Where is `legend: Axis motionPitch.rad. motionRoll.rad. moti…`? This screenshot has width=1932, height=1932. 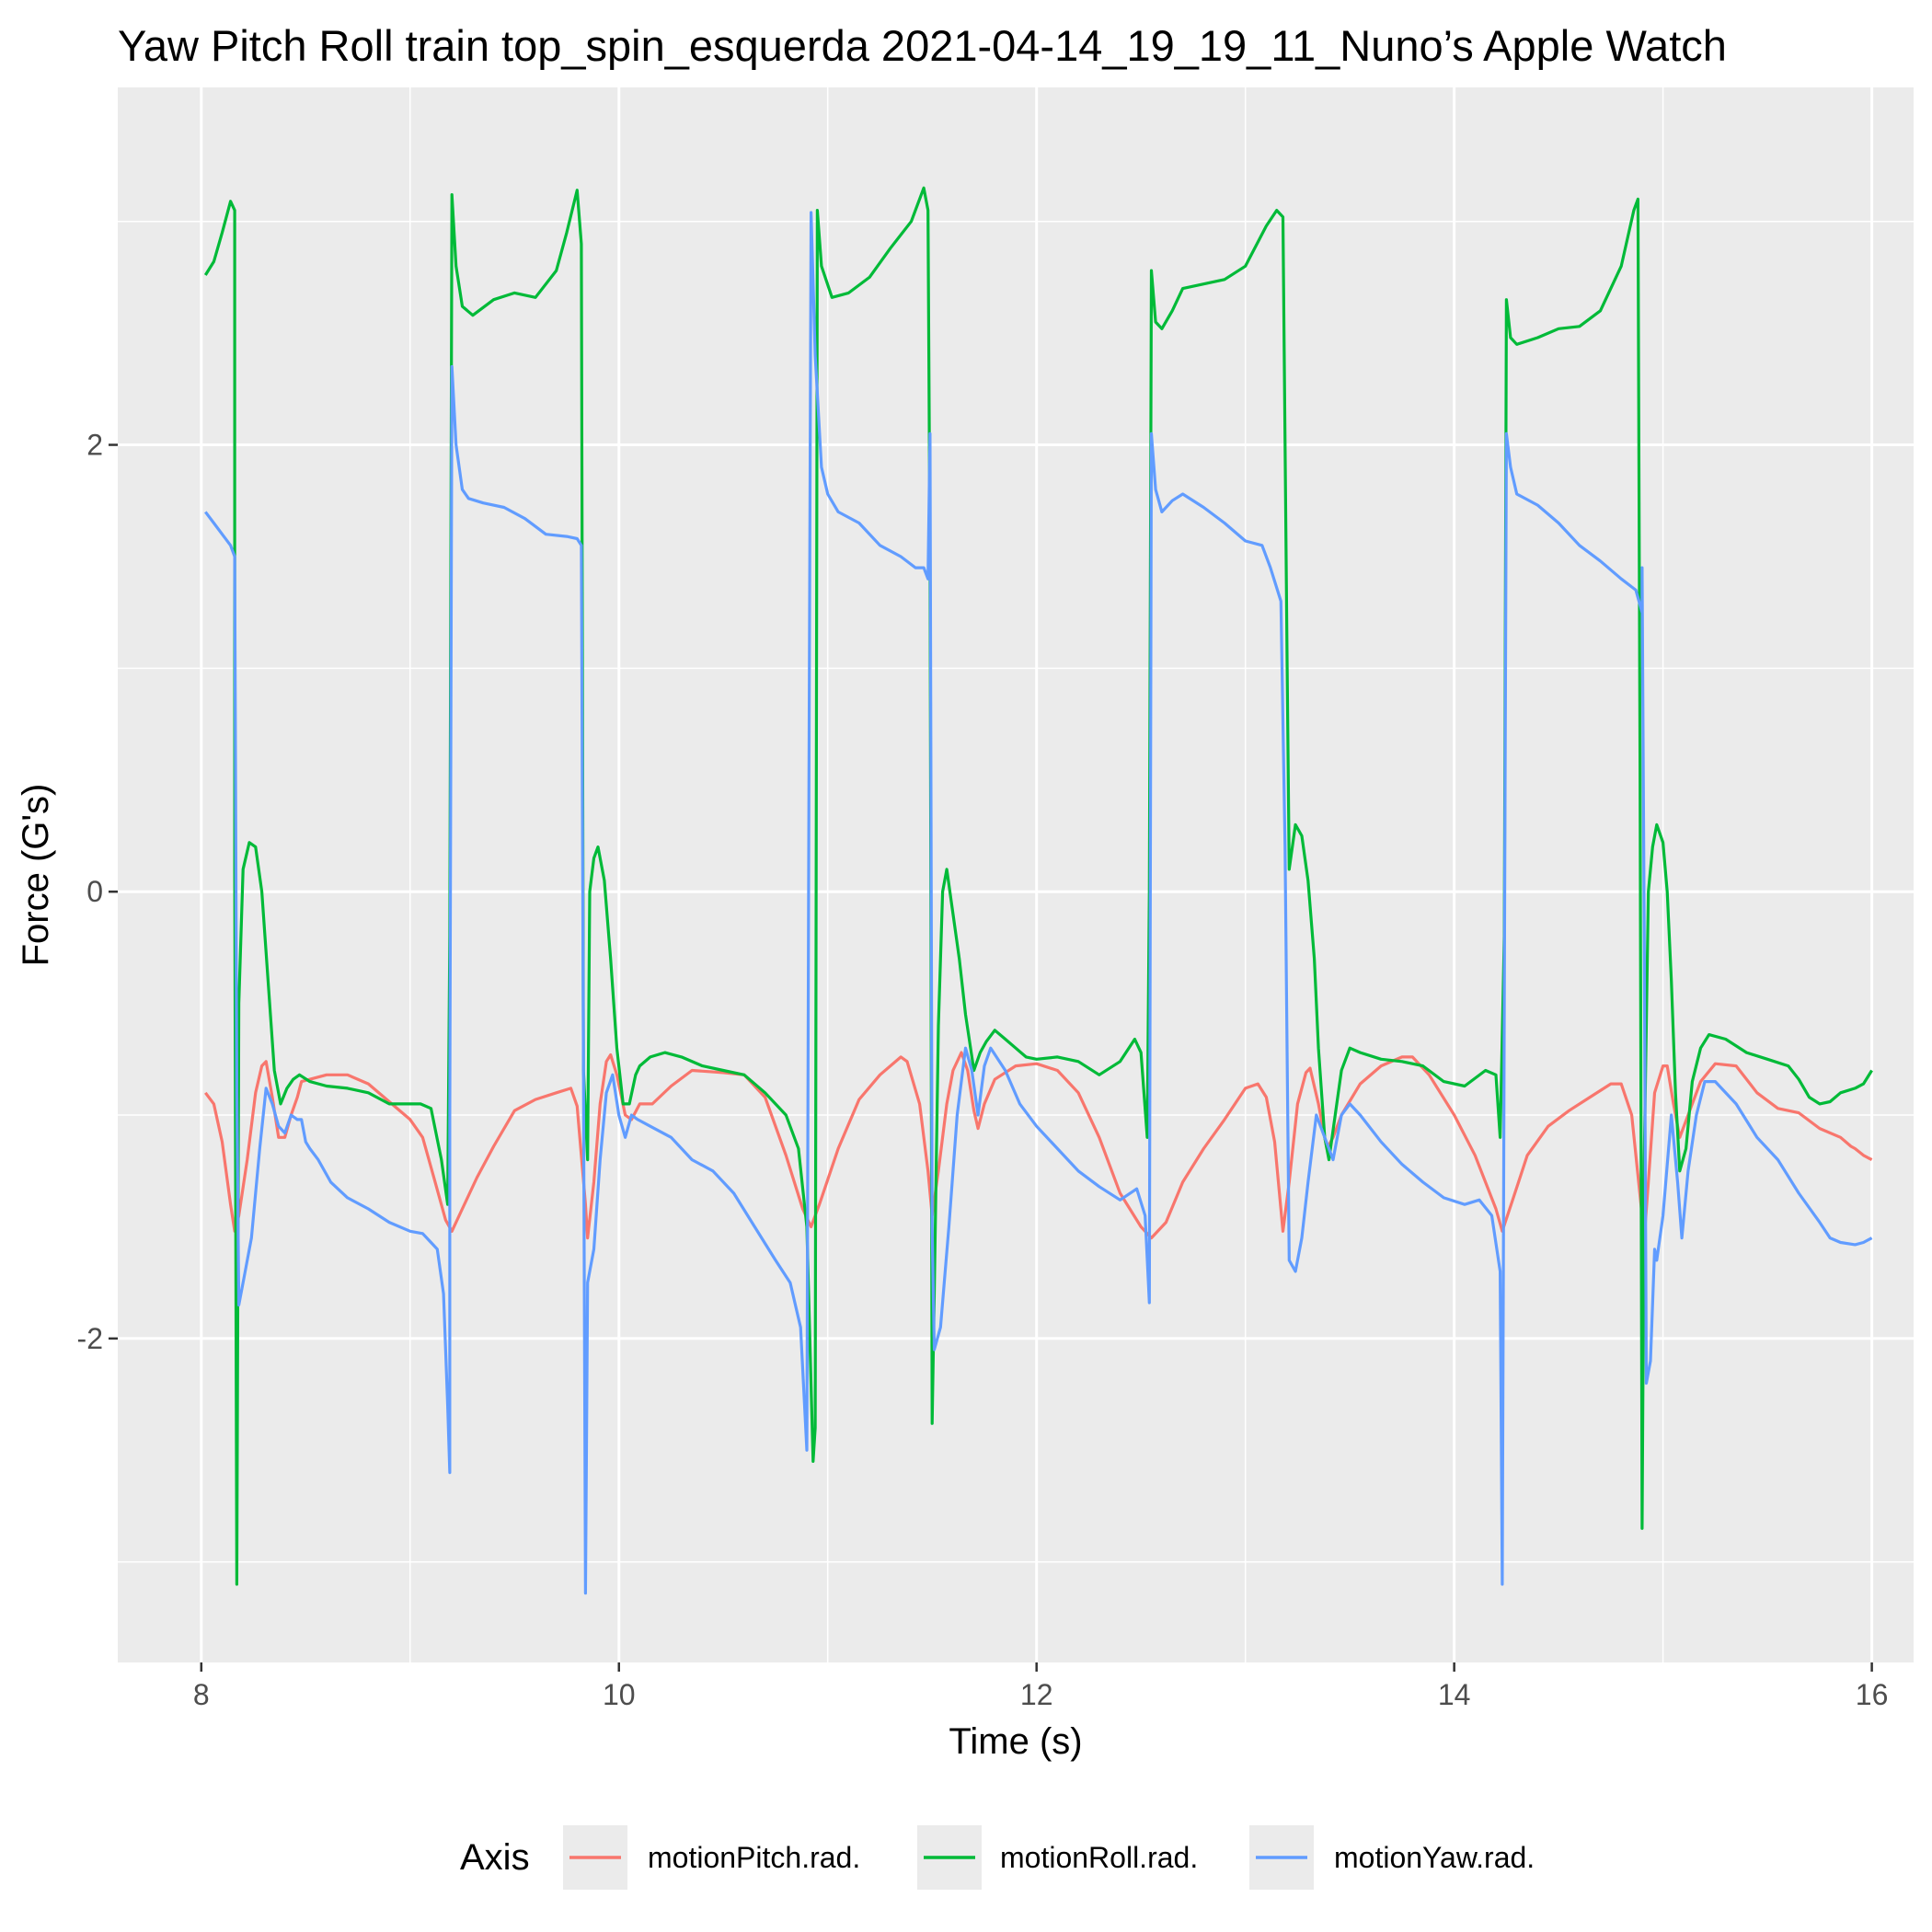
legend: Axis motionPitch.rad. motionRoll.rad. moti… is located at coordinates (997, 1857).